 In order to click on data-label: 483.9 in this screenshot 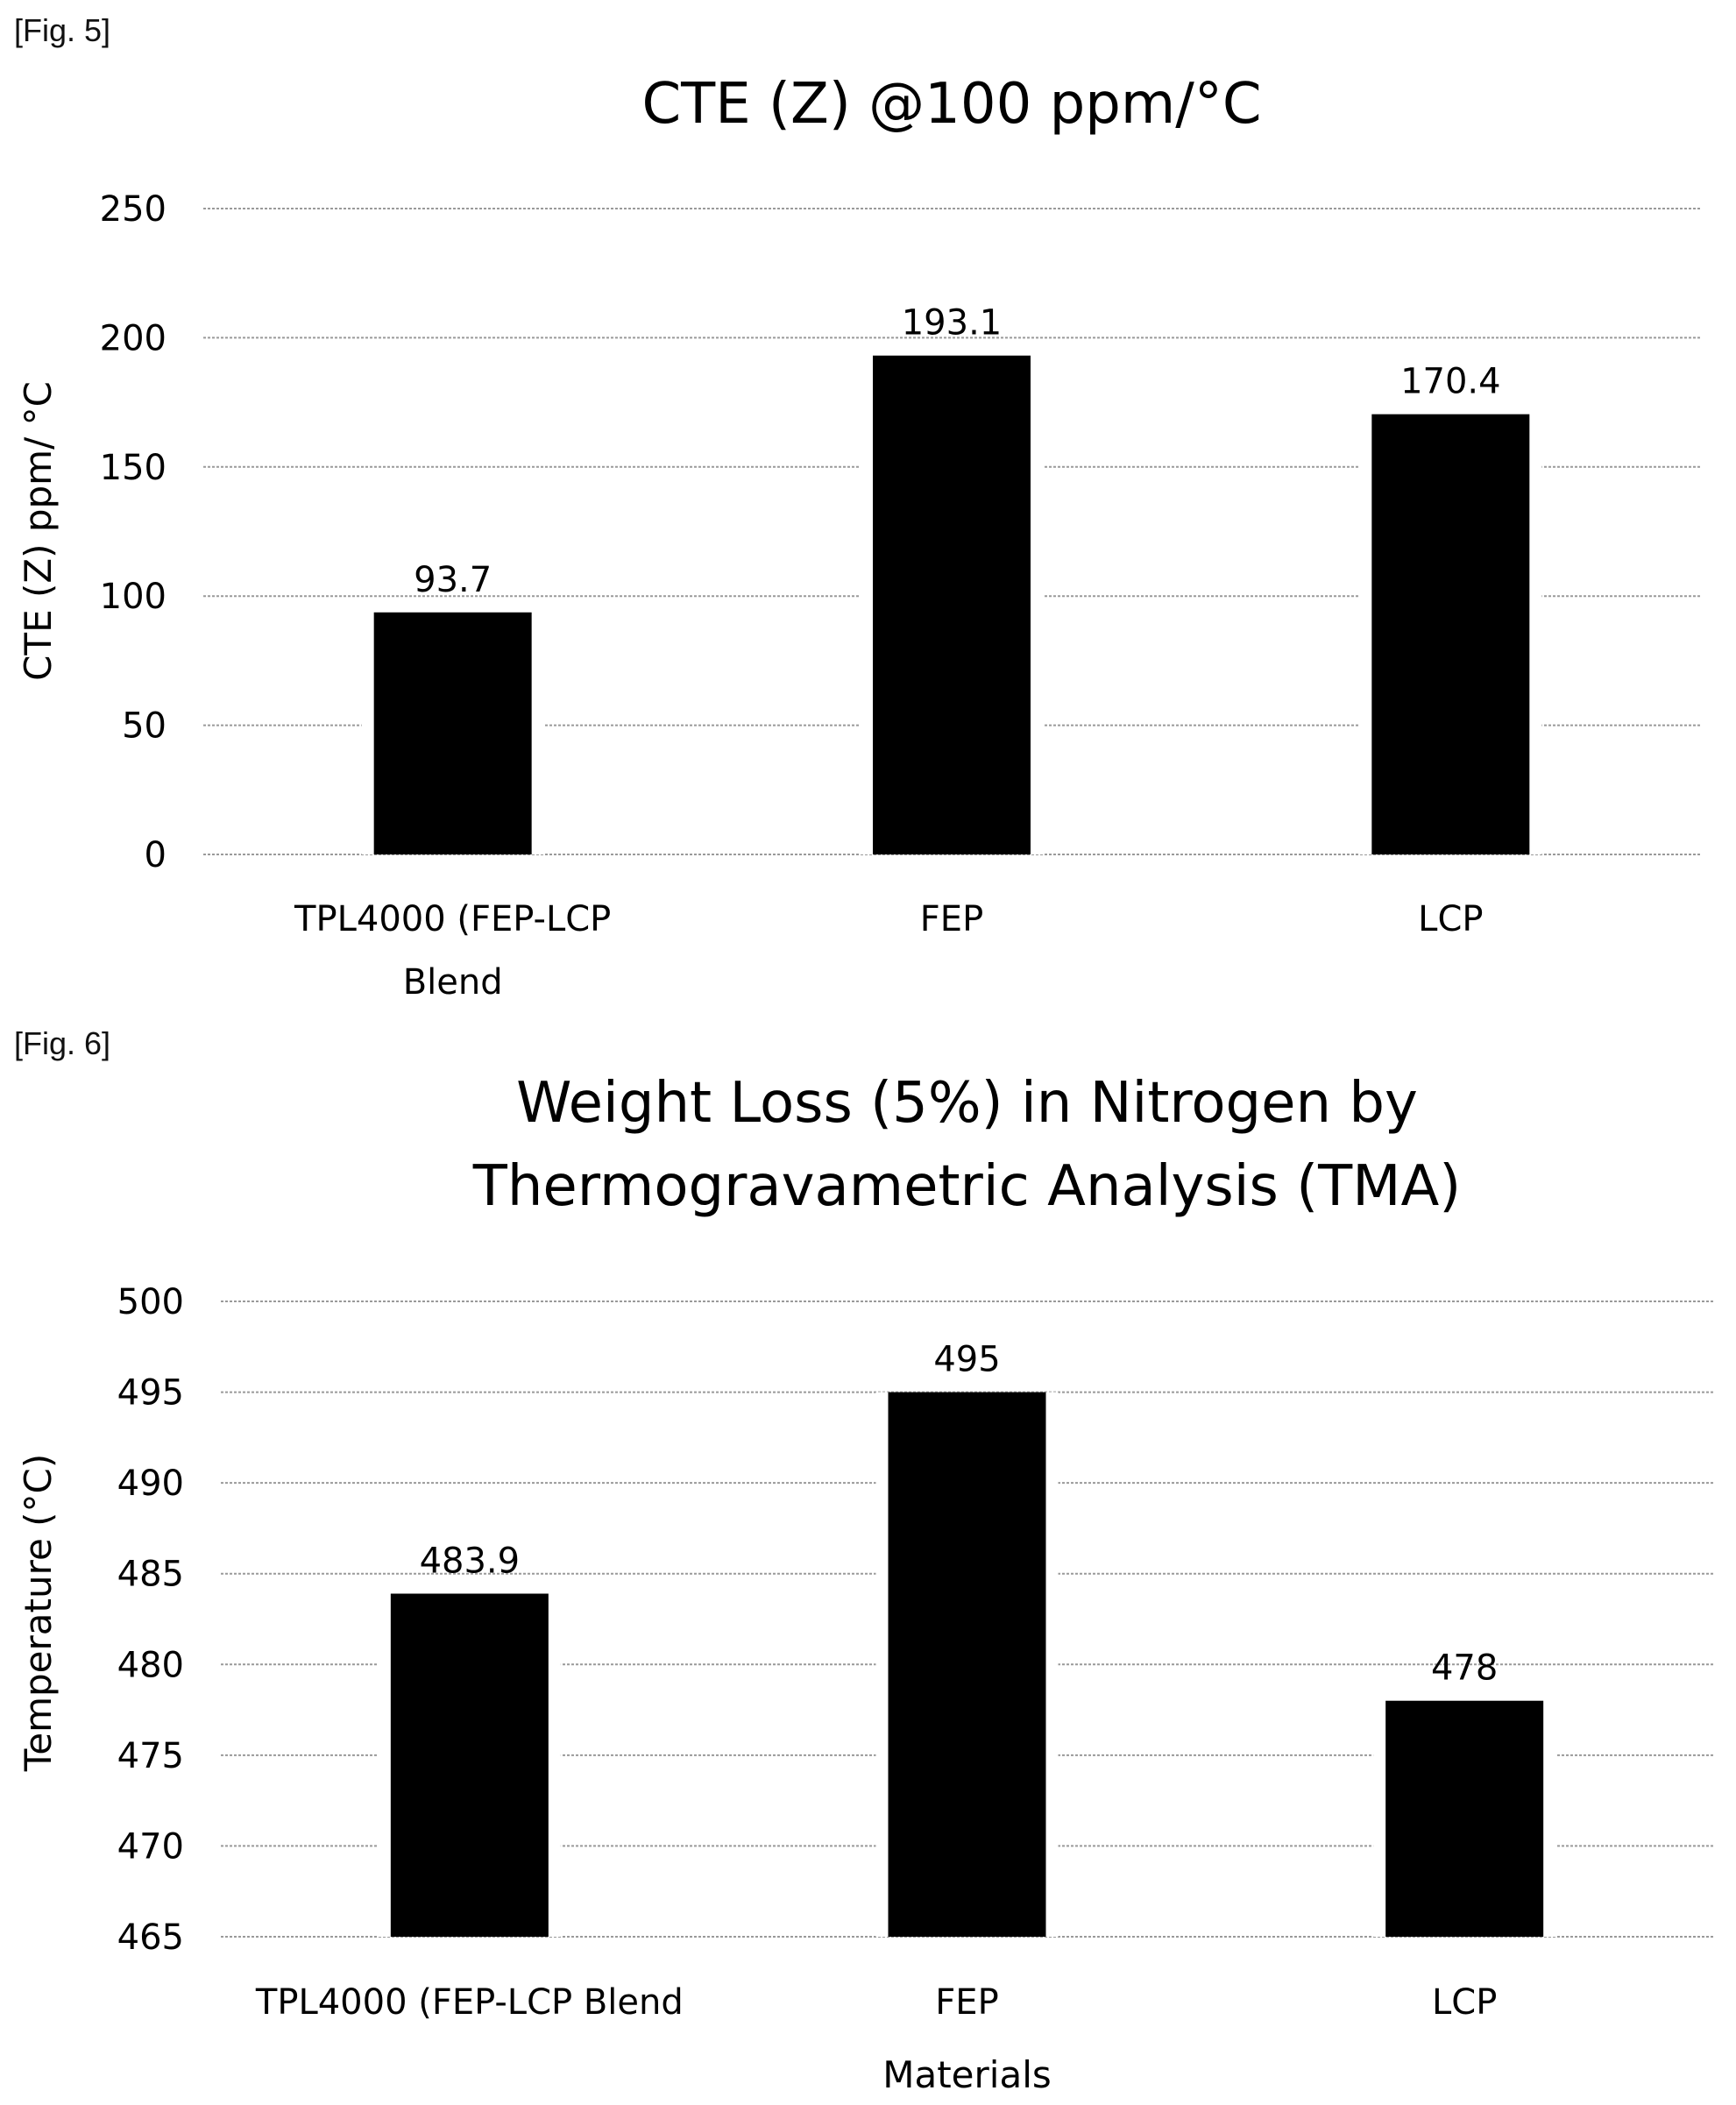, I will do `click(471, 1562)`.